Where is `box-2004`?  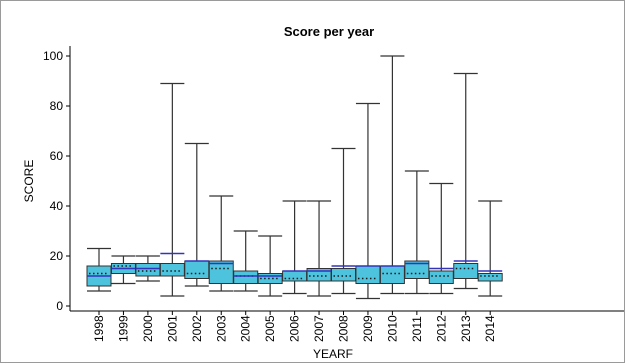
box-2004 is located at coordinates (246, 261).